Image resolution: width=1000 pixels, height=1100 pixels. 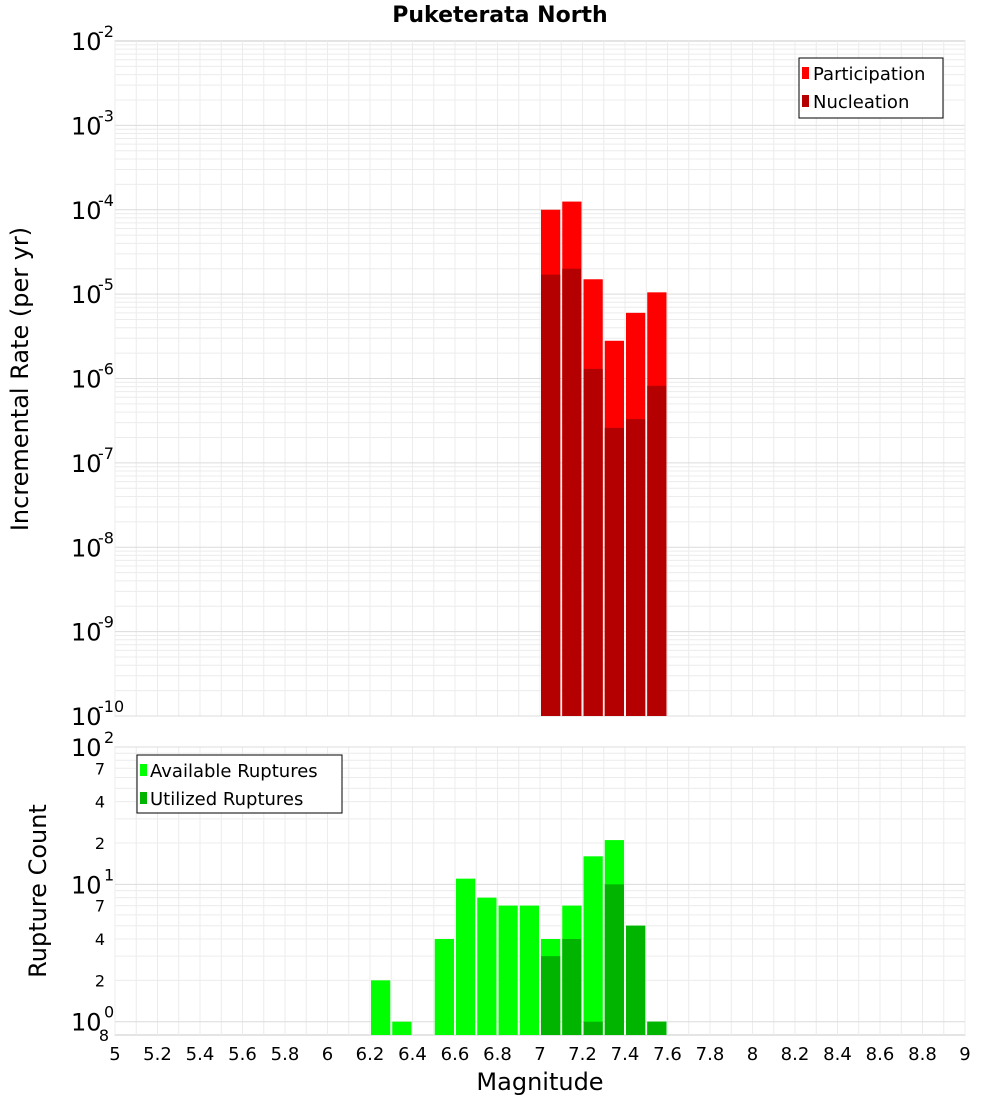 I want to click on x-tick-label: 7.2, so click(x=582, y=1054).